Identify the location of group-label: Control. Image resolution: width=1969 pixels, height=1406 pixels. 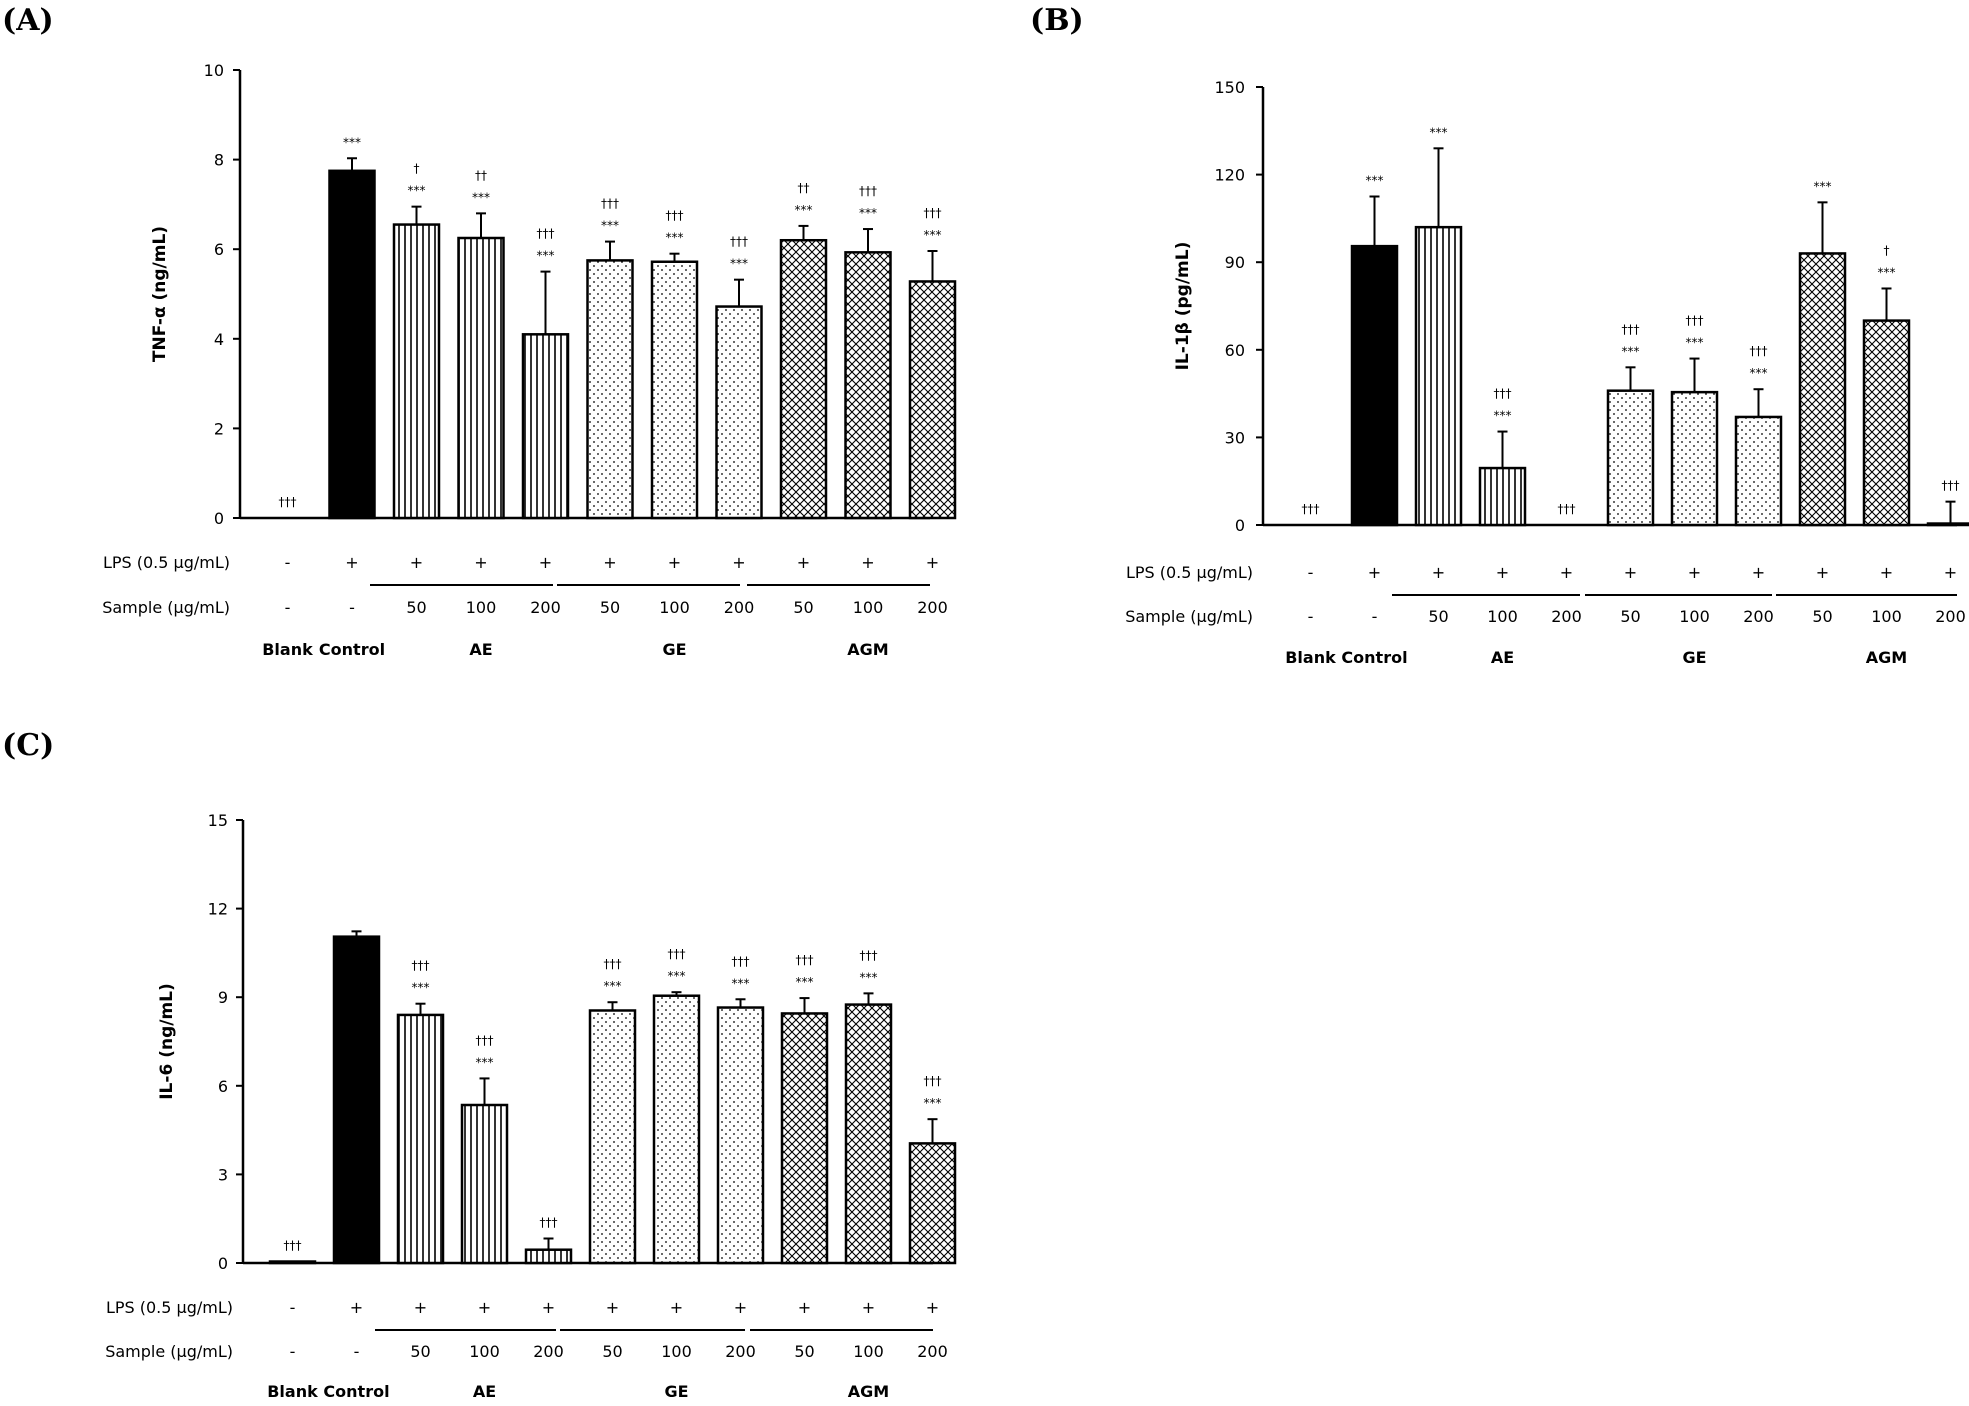
(352, 649).